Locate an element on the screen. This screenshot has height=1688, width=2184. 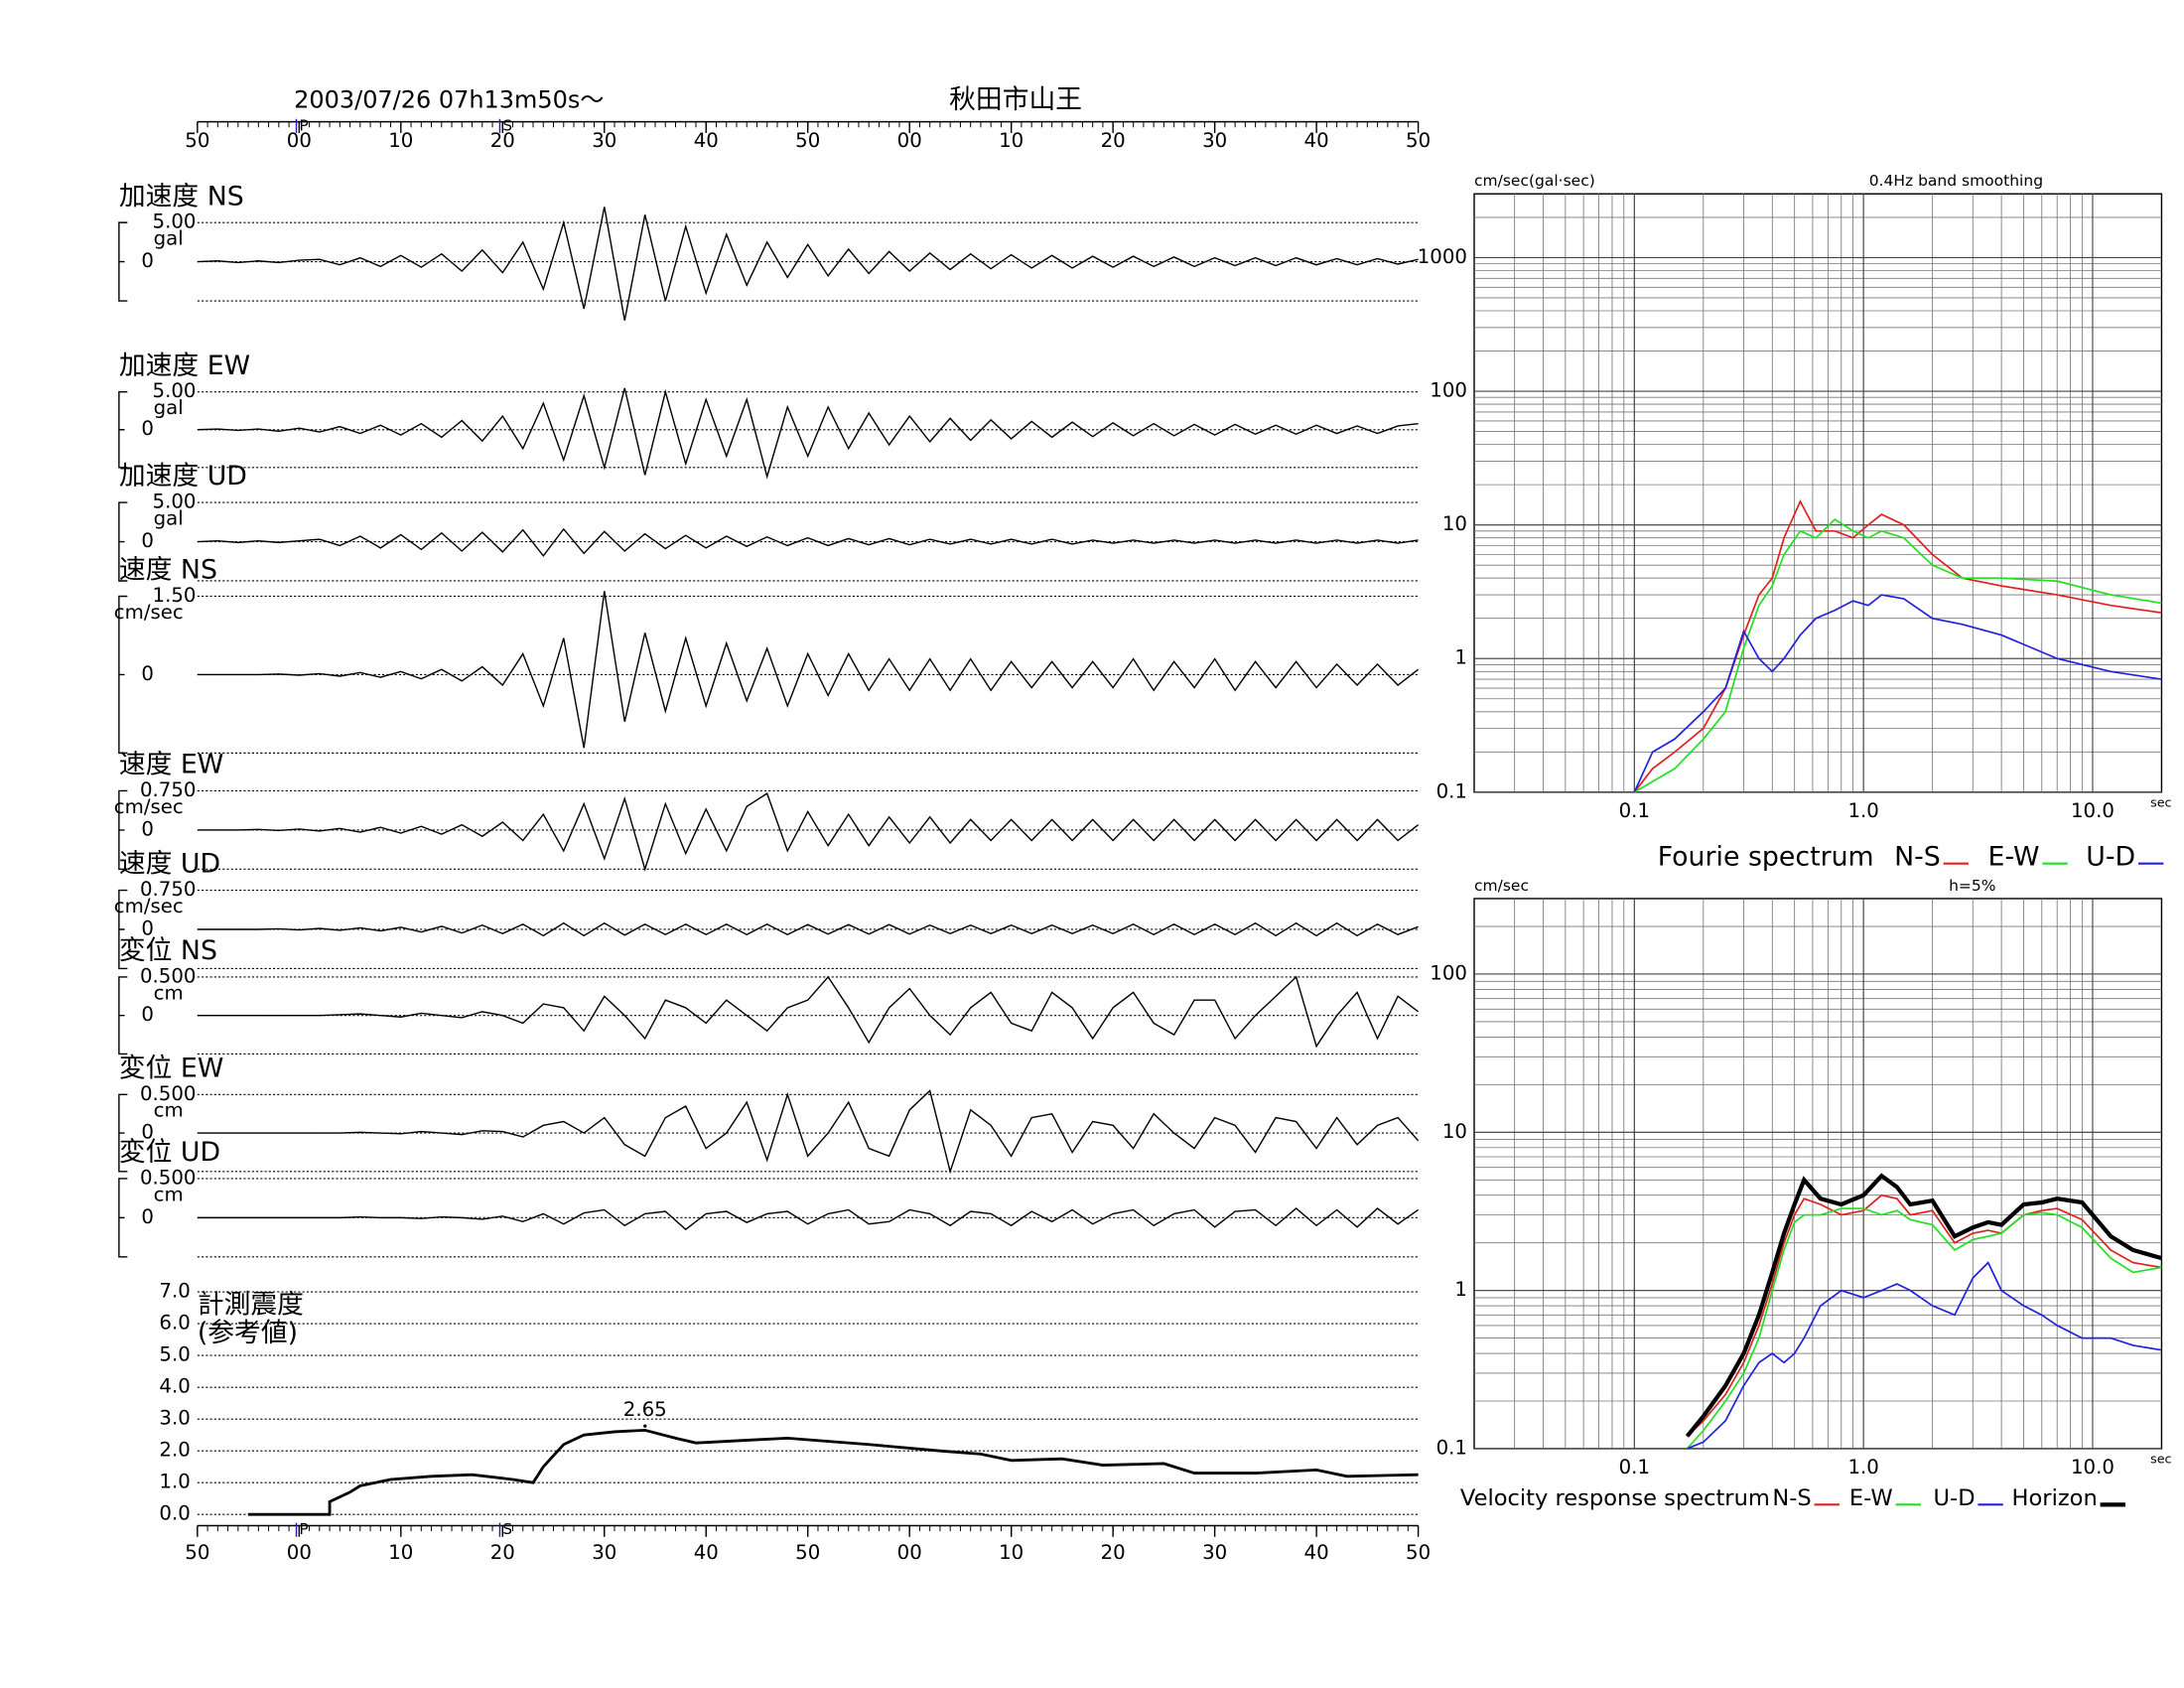
peak-marker is located at coordinates (645, 1426).